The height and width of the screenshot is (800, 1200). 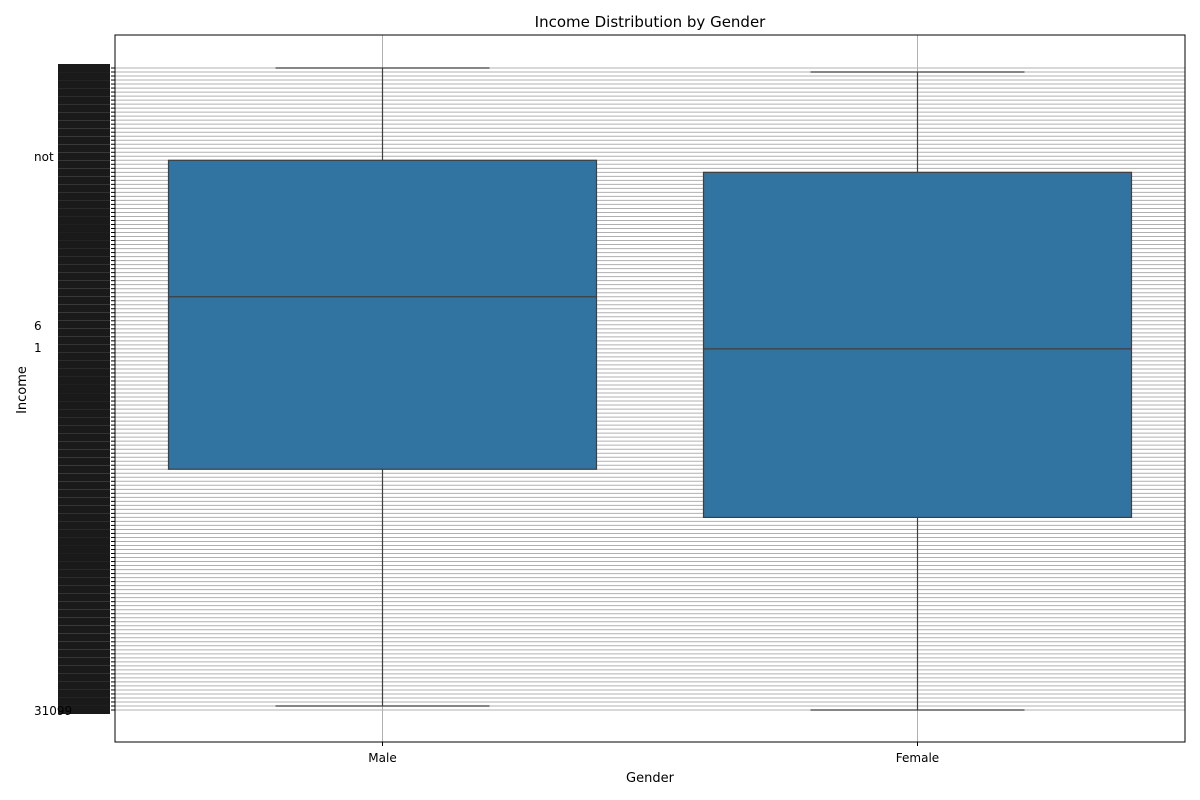 What do you see at coordinates (917, 758) in the screenshot?
I see `x-tick-label: Female` at bounding box center [917, 758].